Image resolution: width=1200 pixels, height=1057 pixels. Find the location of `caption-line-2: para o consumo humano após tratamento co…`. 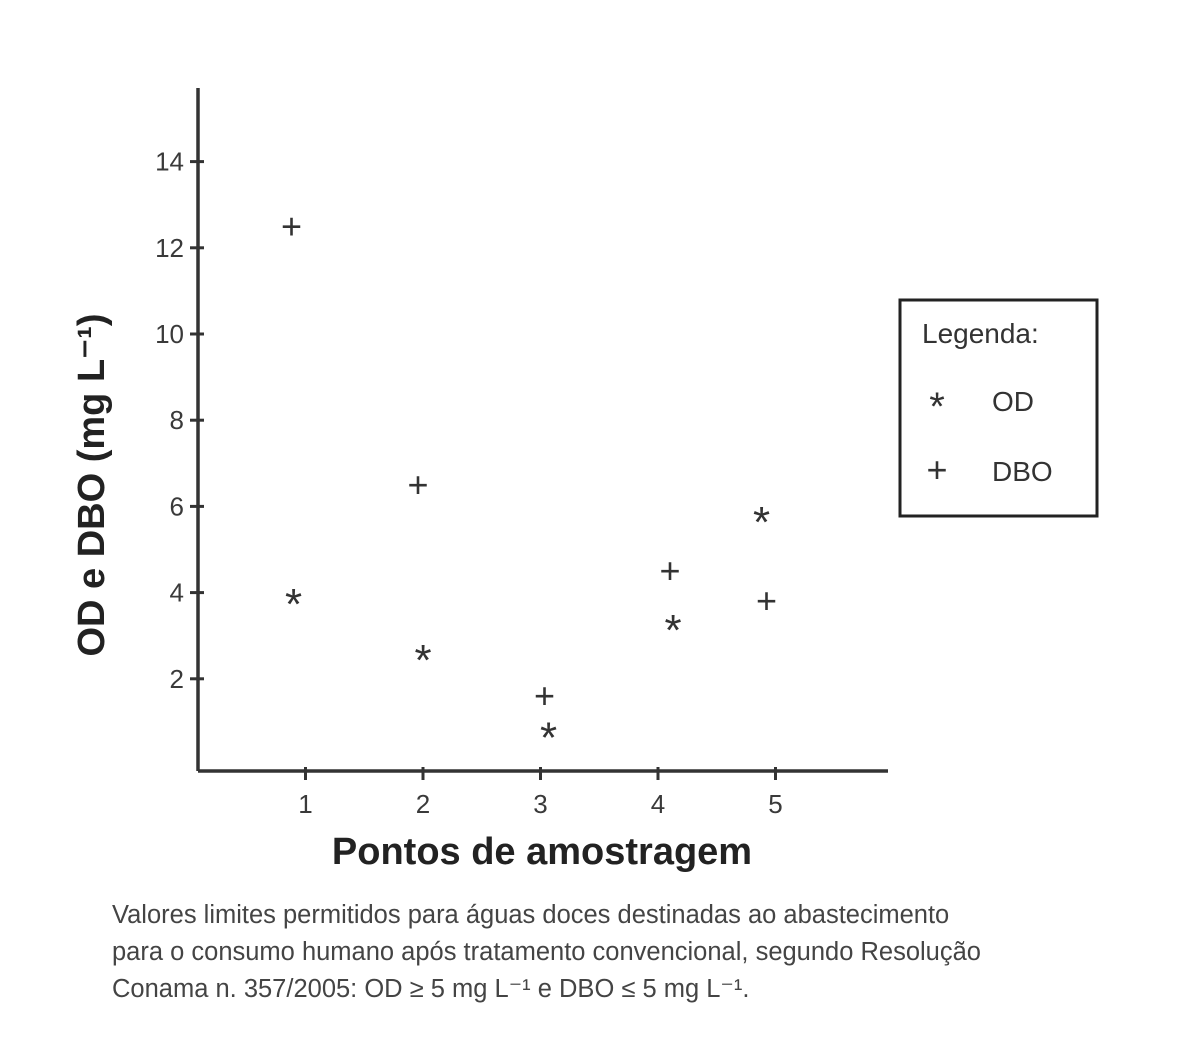

caption-line-2: para o consumo humano após tratamento co… is located at coordinates (546, 952).